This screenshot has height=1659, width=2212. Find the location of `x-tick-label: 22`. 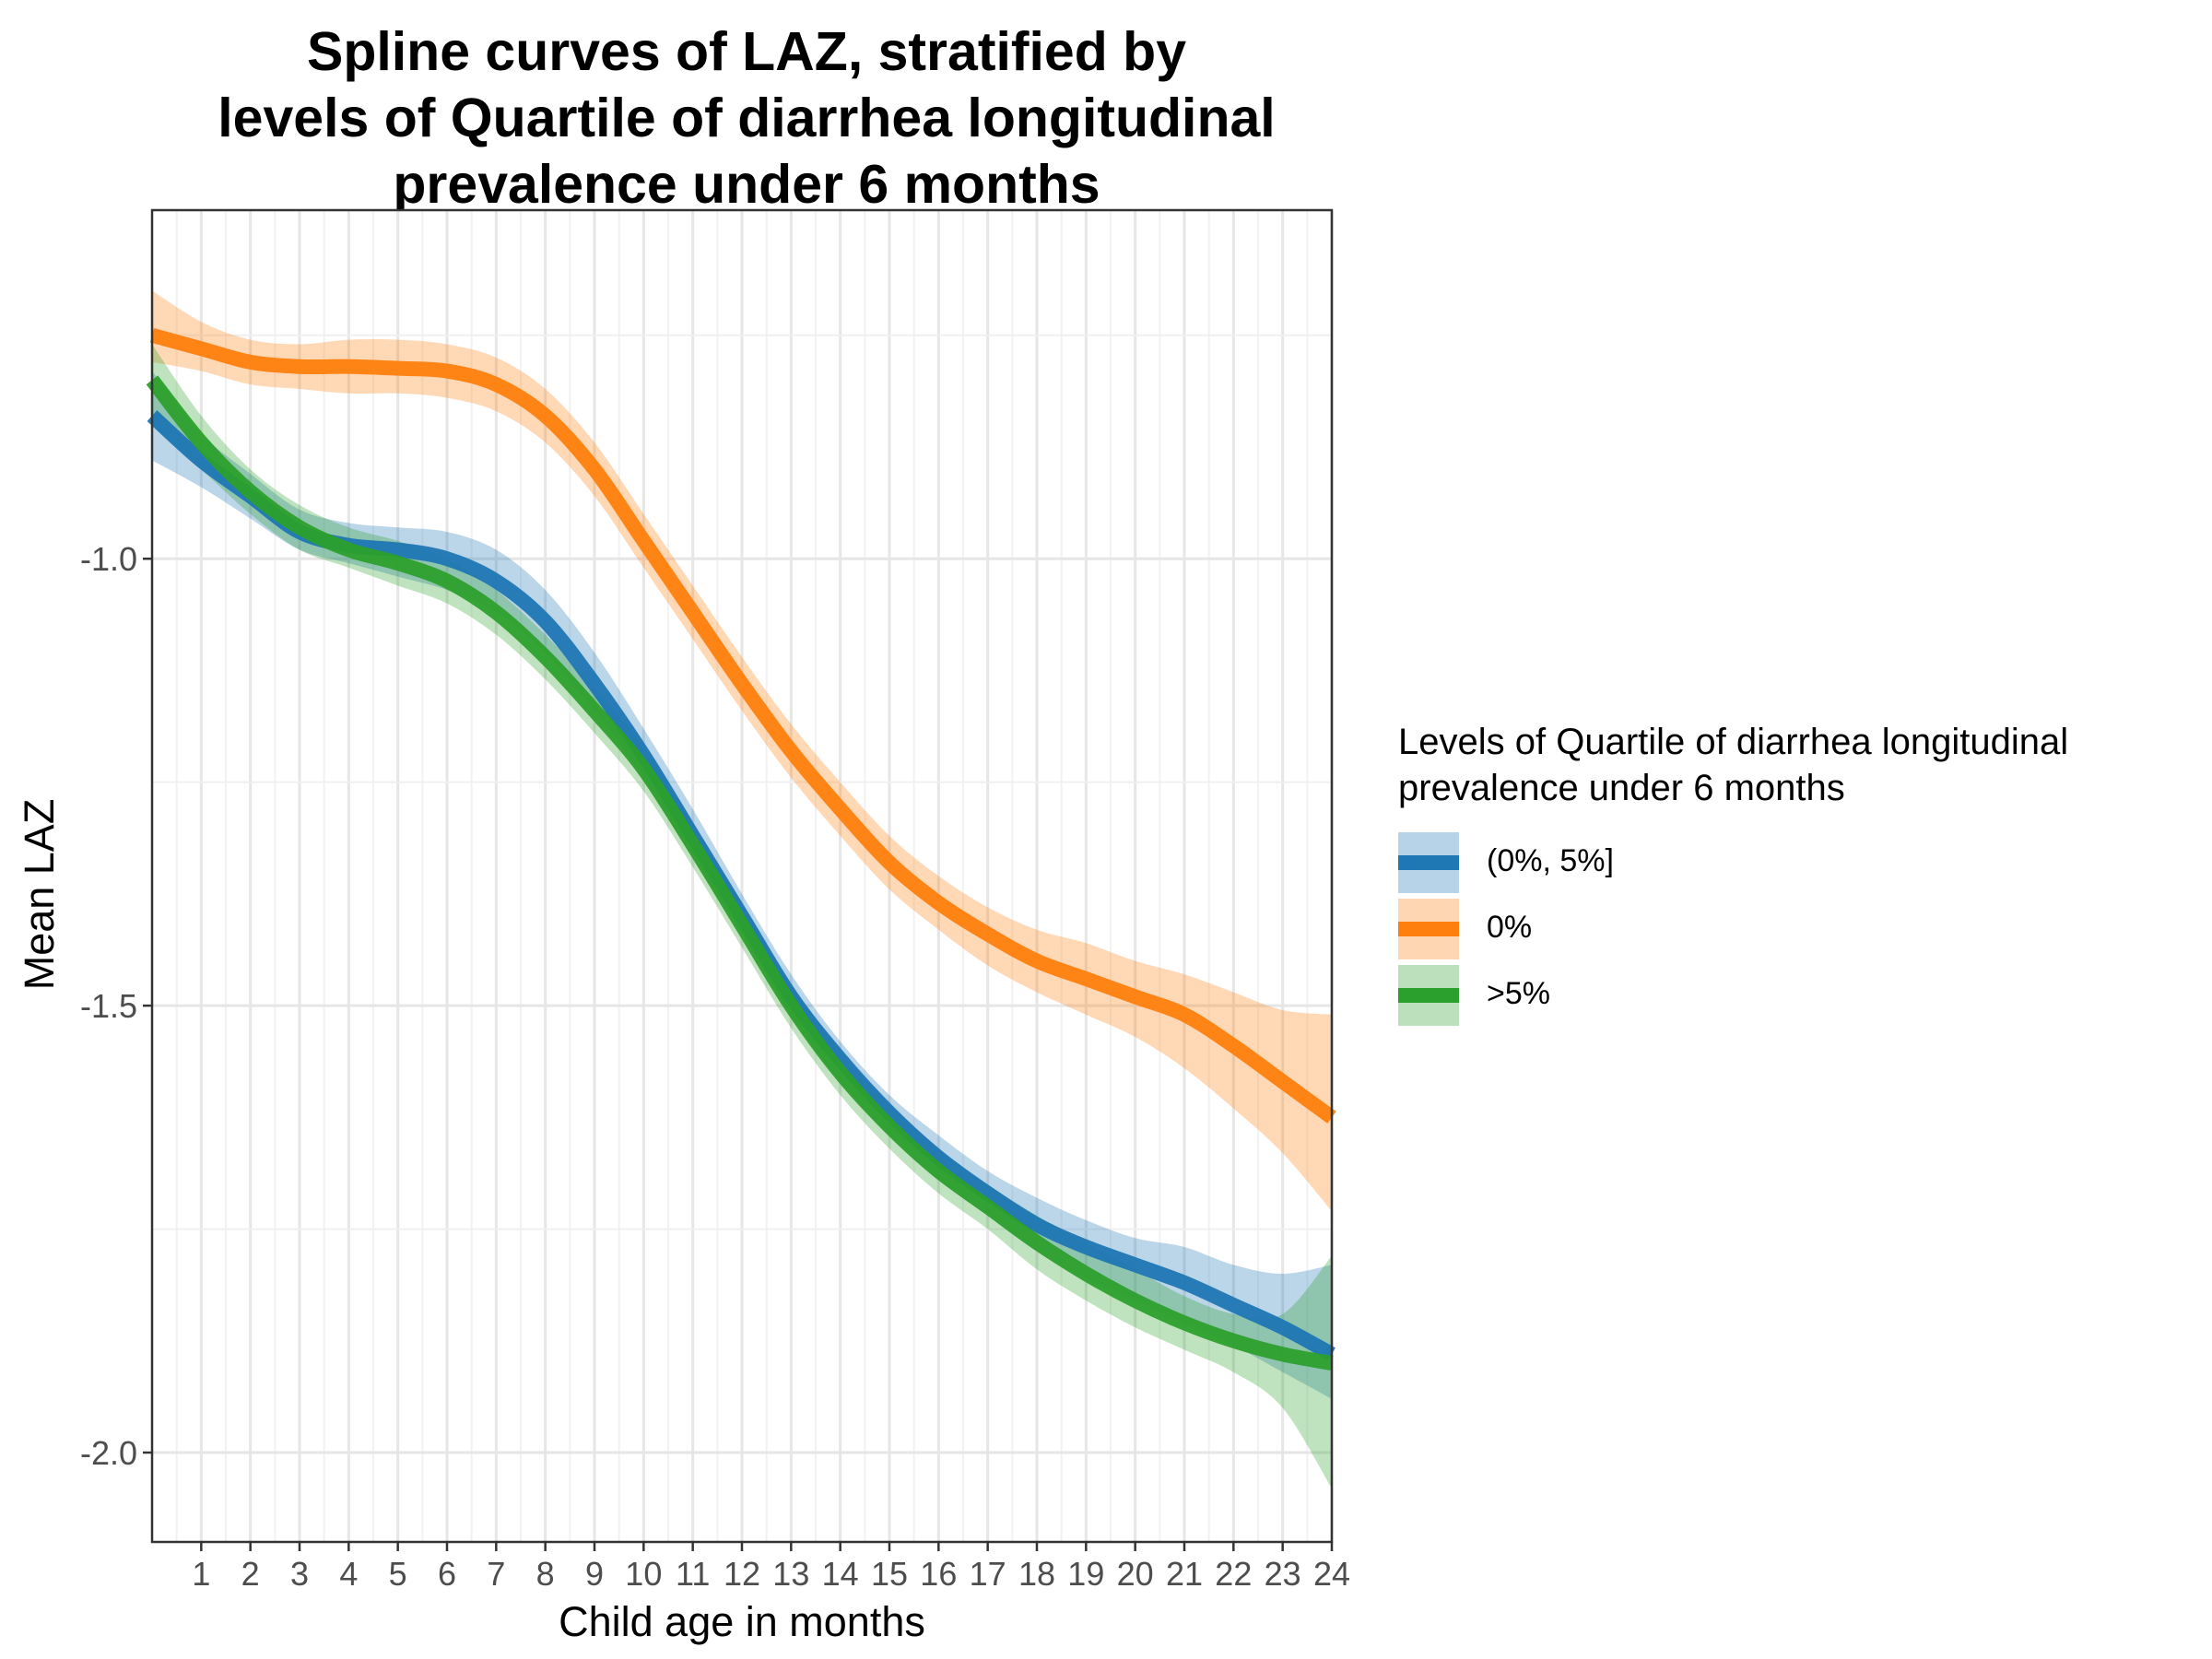

x-tick-label: 22 is located at coordinates (1233, 1574).